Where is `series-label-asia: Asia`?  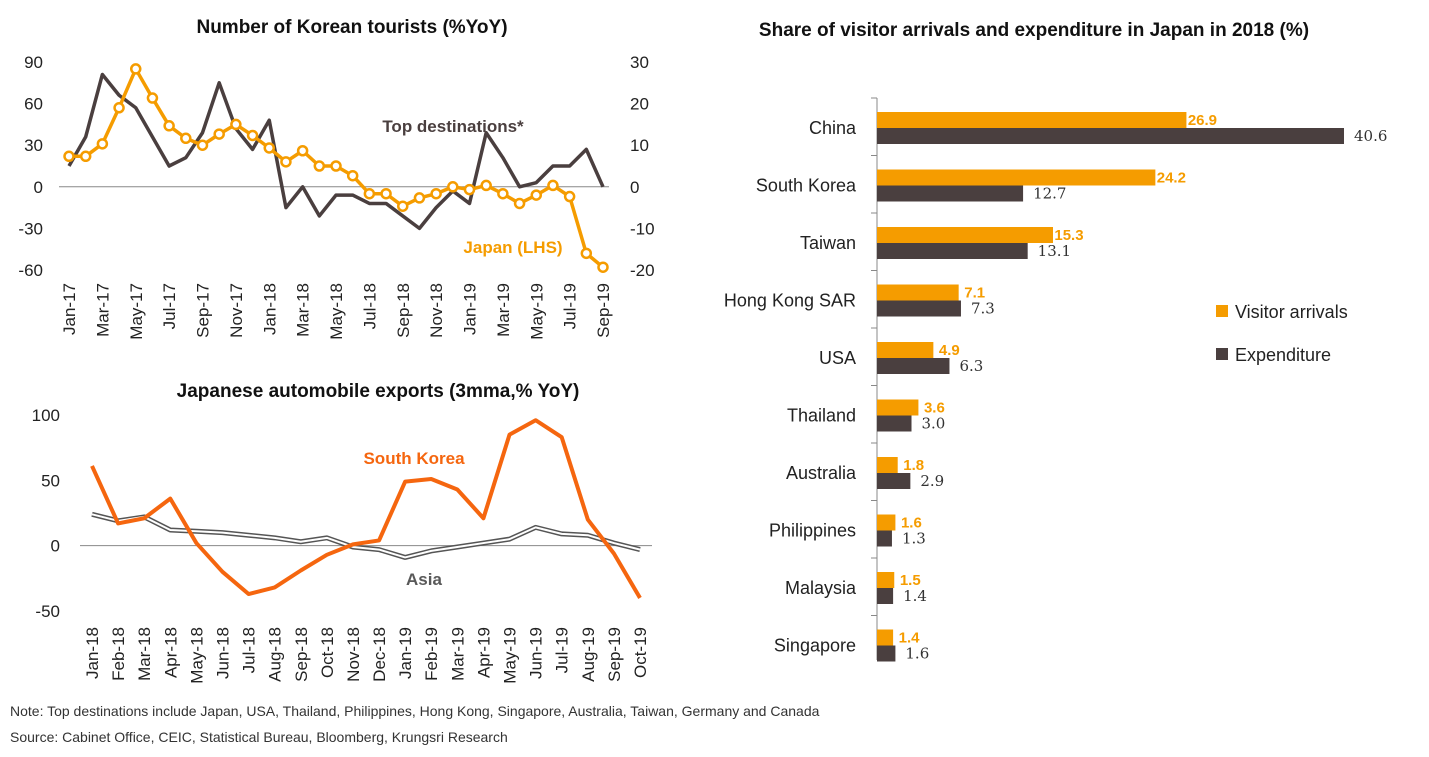 series-label-asia: Asia is located at coordinates (424, 579).